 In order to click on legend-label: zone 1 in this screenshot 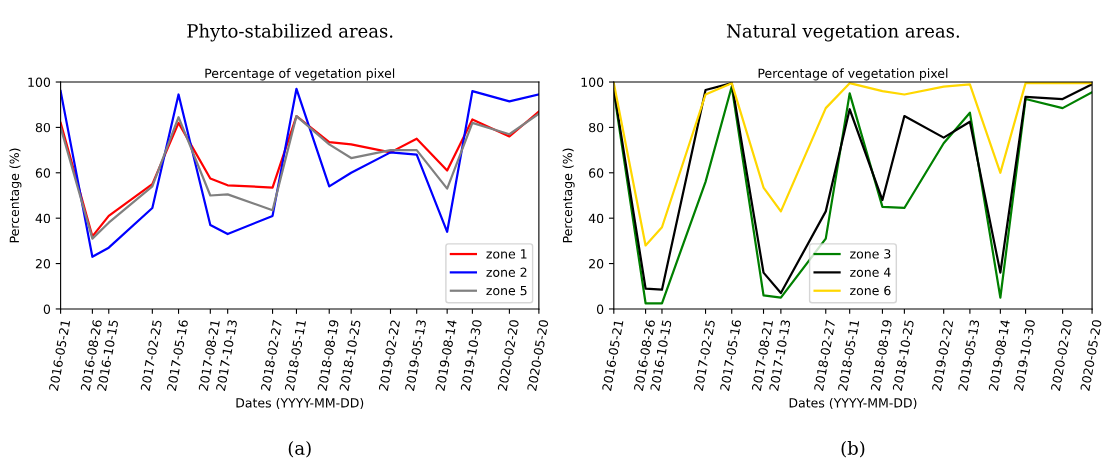, I will do `click(506, 254)`.